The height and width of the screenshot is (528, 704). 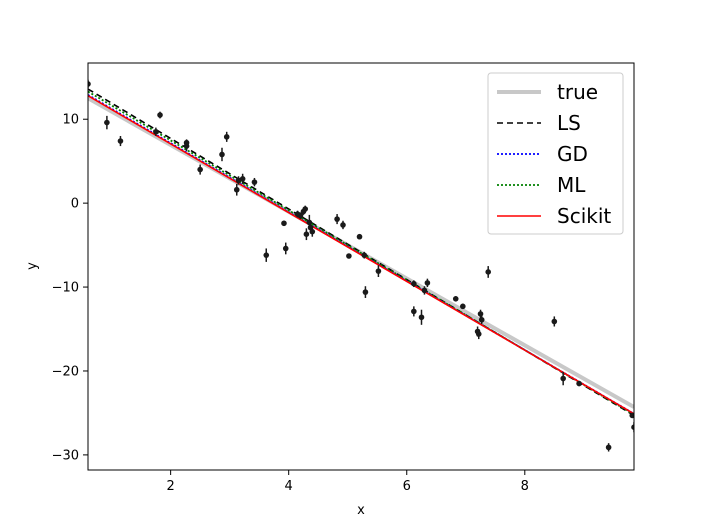 What do you see at coordinates (571, 185) in the screenshot?
I see `legend-label: ML` at bounding box center [571, 185].